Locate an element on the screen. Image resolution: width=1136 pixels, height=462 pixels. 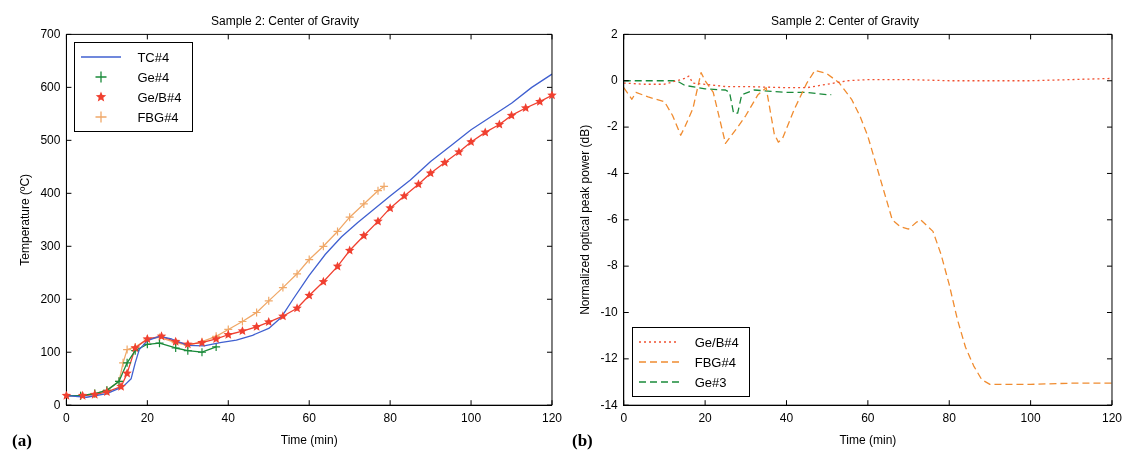
x-tick-label: 0 is located at coordinates (67, 417).